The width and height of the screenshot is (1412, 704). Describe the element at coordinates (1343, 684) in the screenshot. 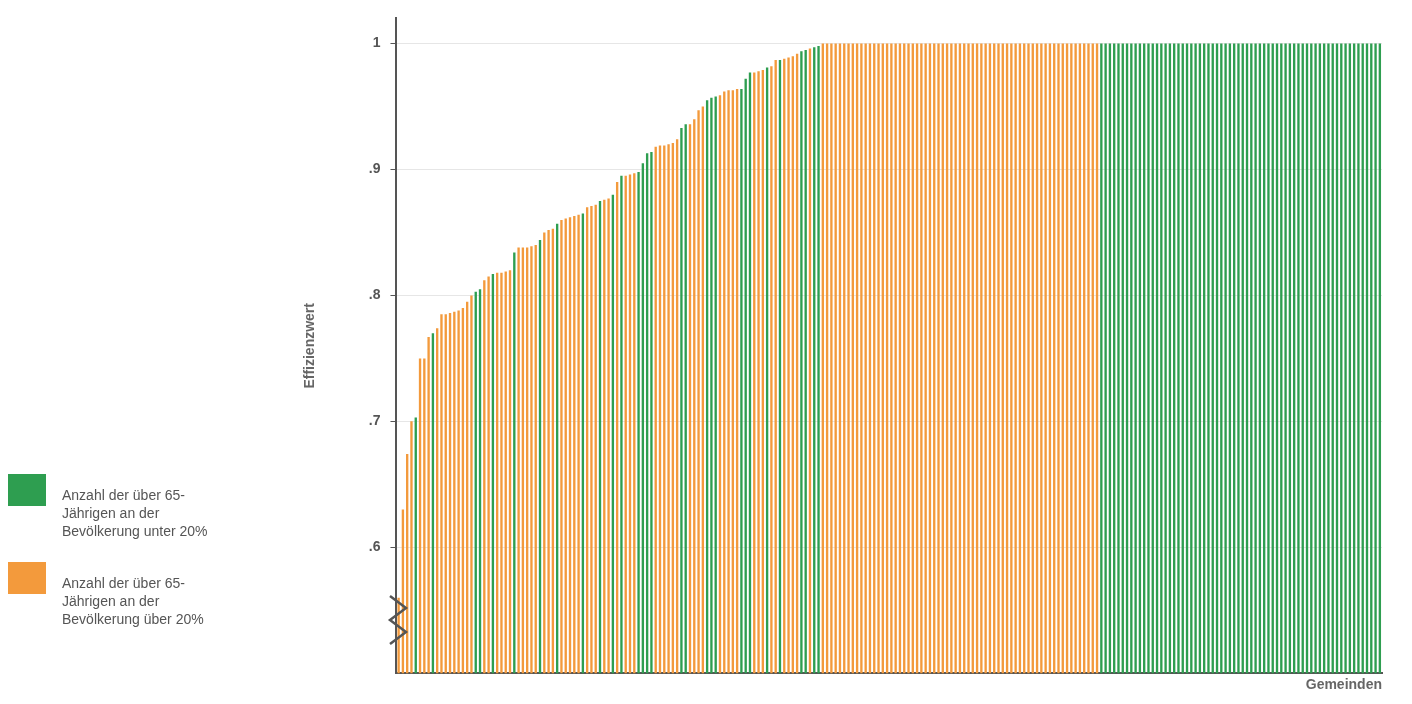

I see `x-axis-title: Gemeinden` at that location.